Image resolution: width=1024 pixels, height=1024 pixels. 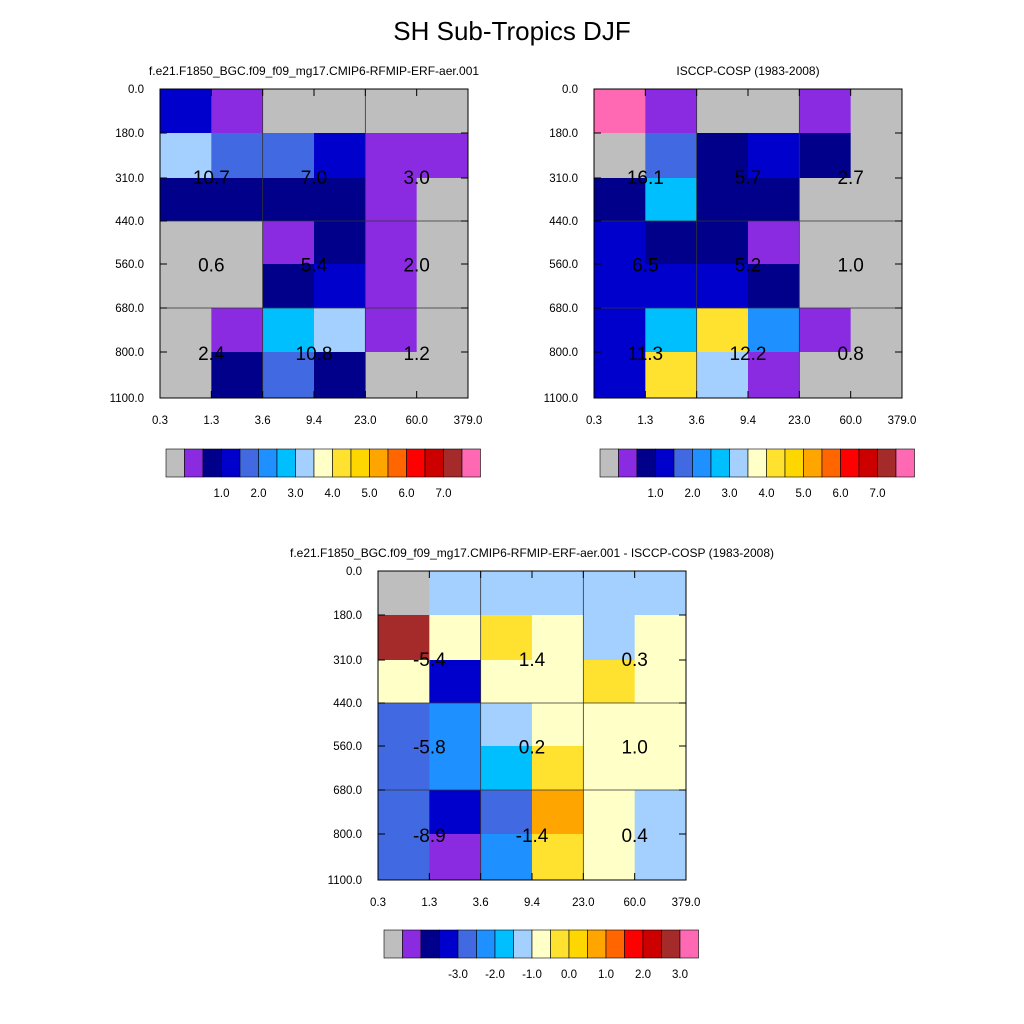 I want to click on x-tick-label: 60.0, so click(x=634, y=903).